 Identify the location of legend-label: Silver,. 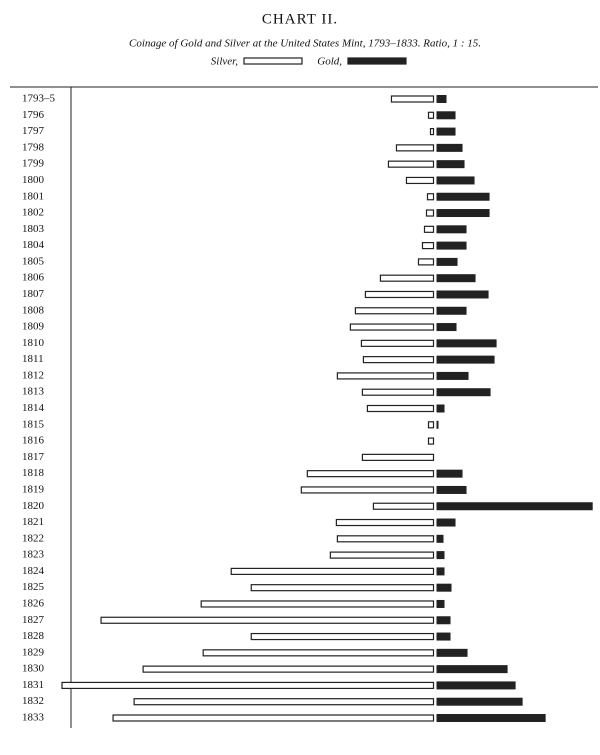
(224, 62).